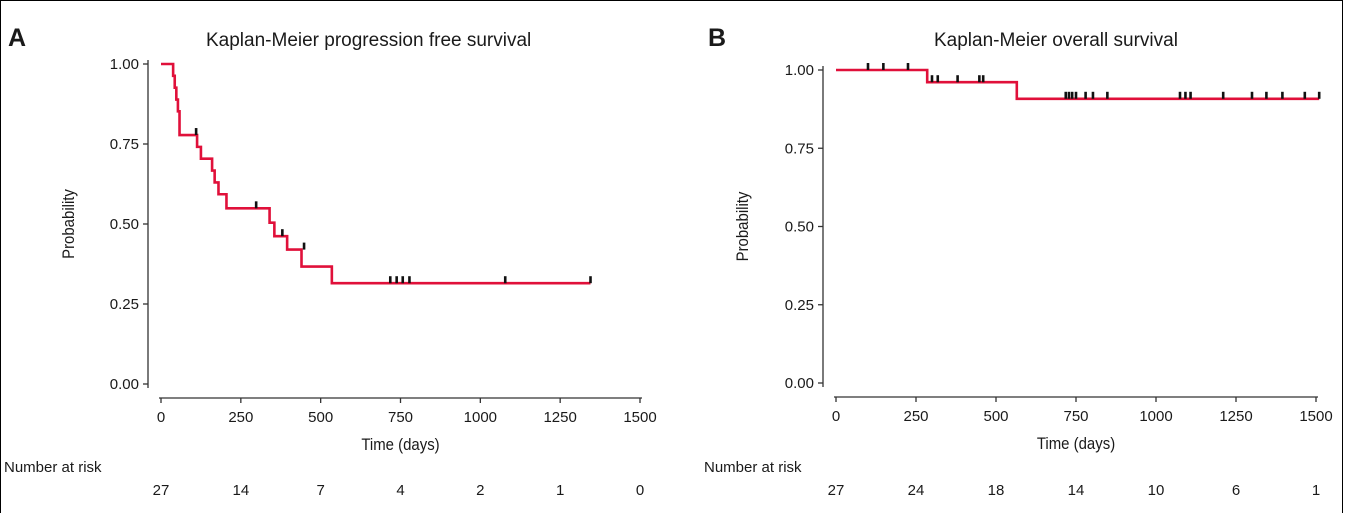 This screenshot has height=513, width=1345. What do you see at coordinates (480, 490) in the screenshot?
I see `risk-count: 2` at bounding box center [480, 490].